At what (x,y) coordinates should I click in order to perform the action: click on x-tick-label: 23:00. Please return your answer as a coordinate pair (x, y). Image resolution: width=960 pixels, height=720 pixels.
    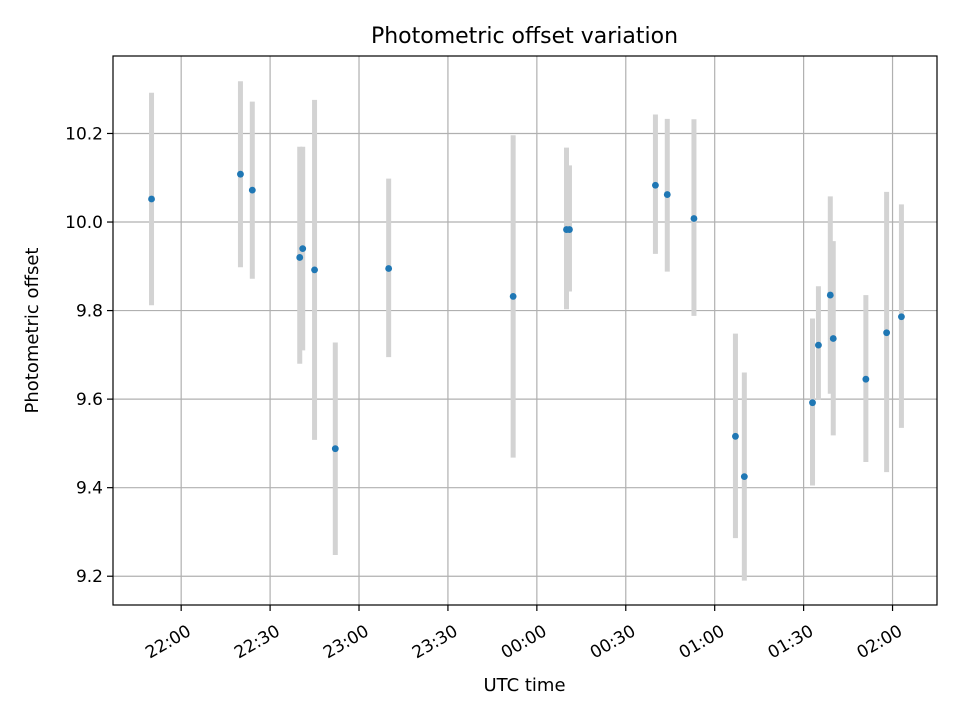
    Looking at the image, I should click on (346, 642).